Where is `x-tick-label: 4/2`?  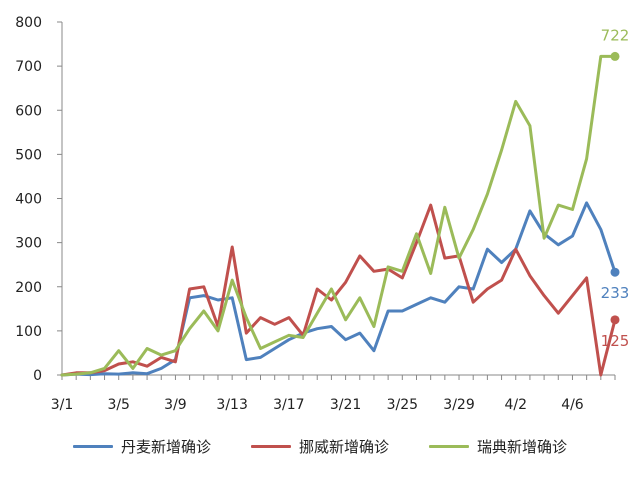
x-tick-label: 4/2 is located at coordinates (515, 405).